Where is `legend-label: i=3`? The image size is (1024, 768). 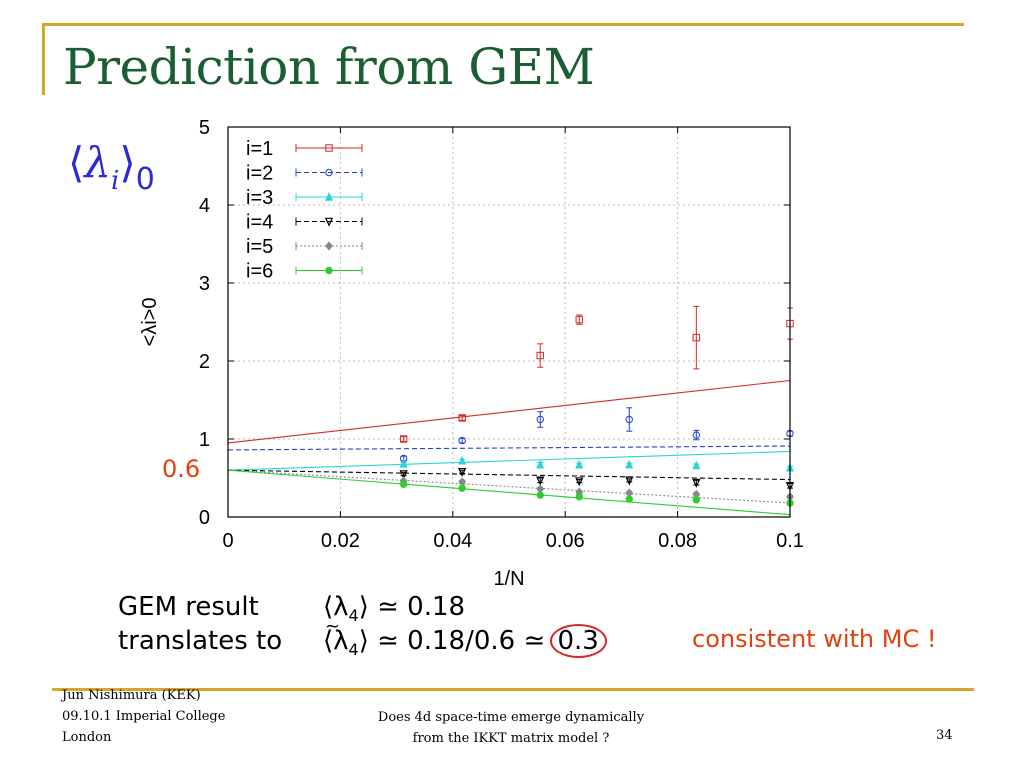
legend-label: i=3 is located at coordinates (259, 198).